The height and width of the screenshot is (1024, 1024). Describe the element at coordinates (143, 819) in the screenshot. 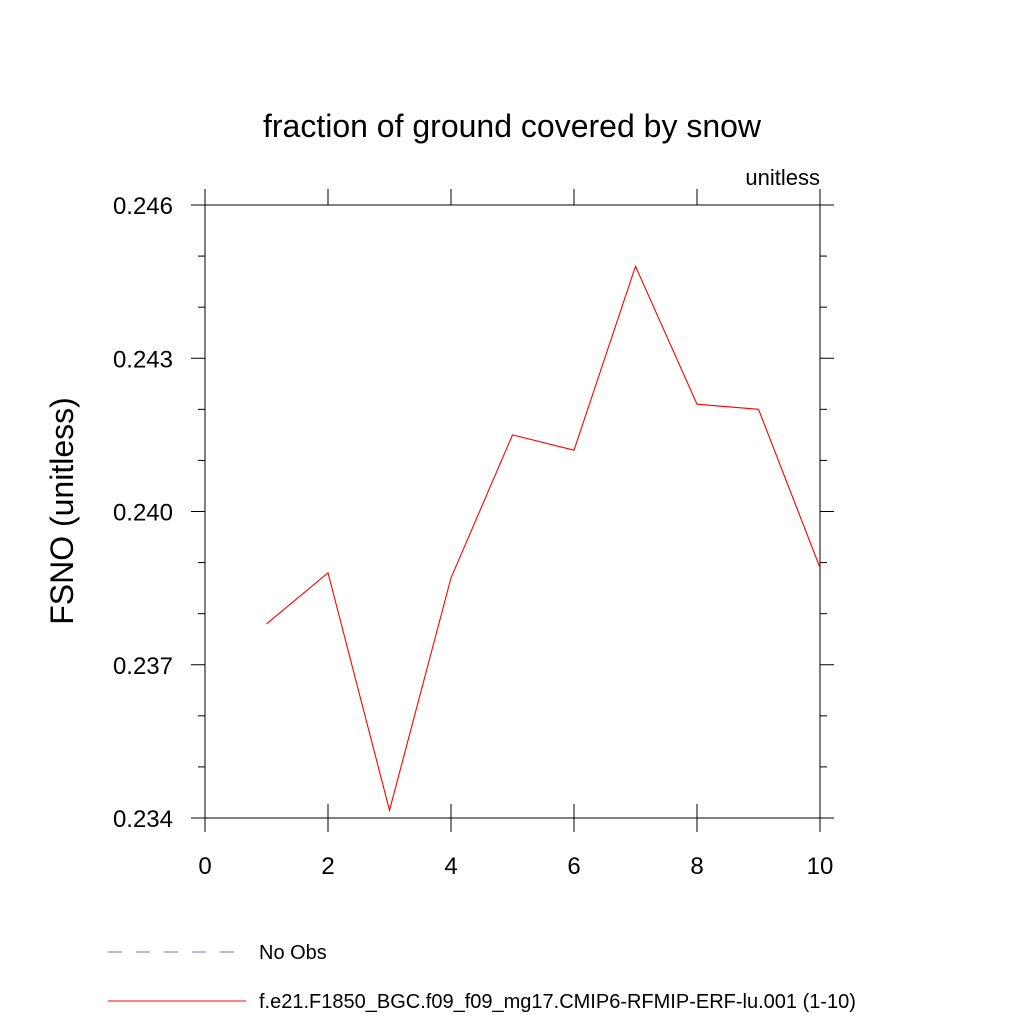

I see `y-tick-label: 0.234` at that location.